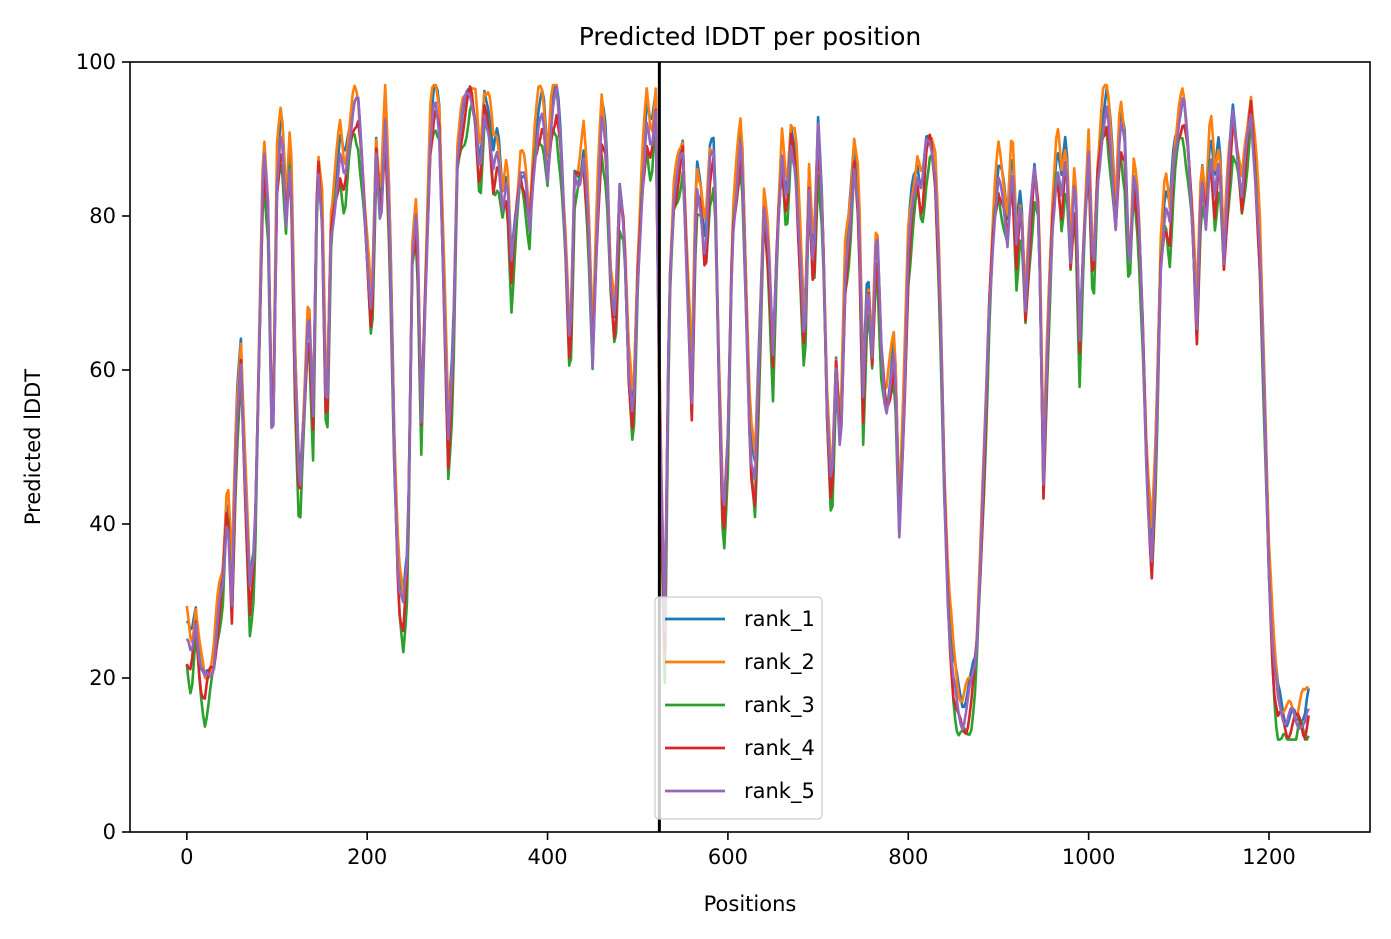 This screenshot has height=939, width=1391. What do you see at coordinates (102, 370) in the screenshot?
I see `y-tick-label: 60` at bounding box center [102, 370].